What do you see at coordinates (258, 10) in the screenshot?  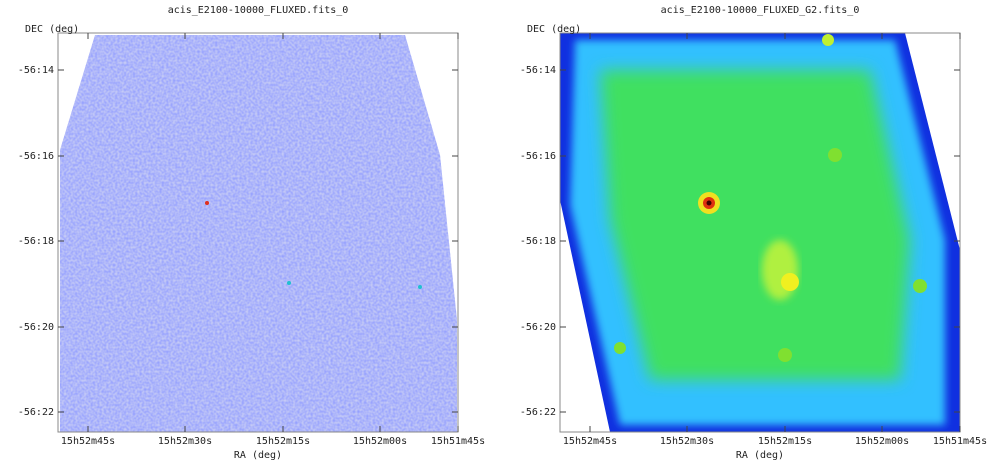 I see `panel-title: acis_E2100-10000_FLUXED.fits_0` at bounding box center [258, 10].